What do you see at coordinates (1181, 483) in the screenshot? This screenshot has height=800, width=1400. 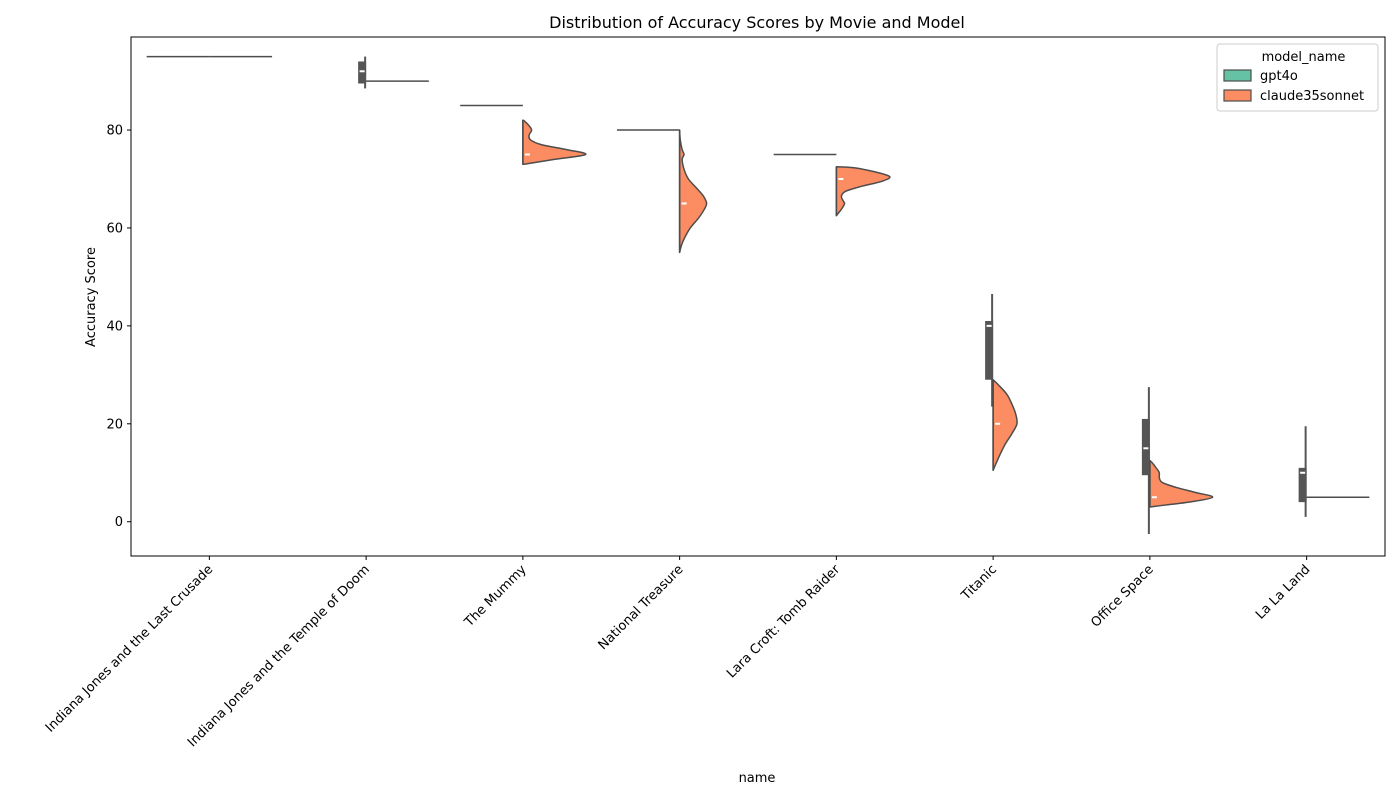 I see `violin-claude35sonnet-office-space-body` at bounding box center [1181, 483].